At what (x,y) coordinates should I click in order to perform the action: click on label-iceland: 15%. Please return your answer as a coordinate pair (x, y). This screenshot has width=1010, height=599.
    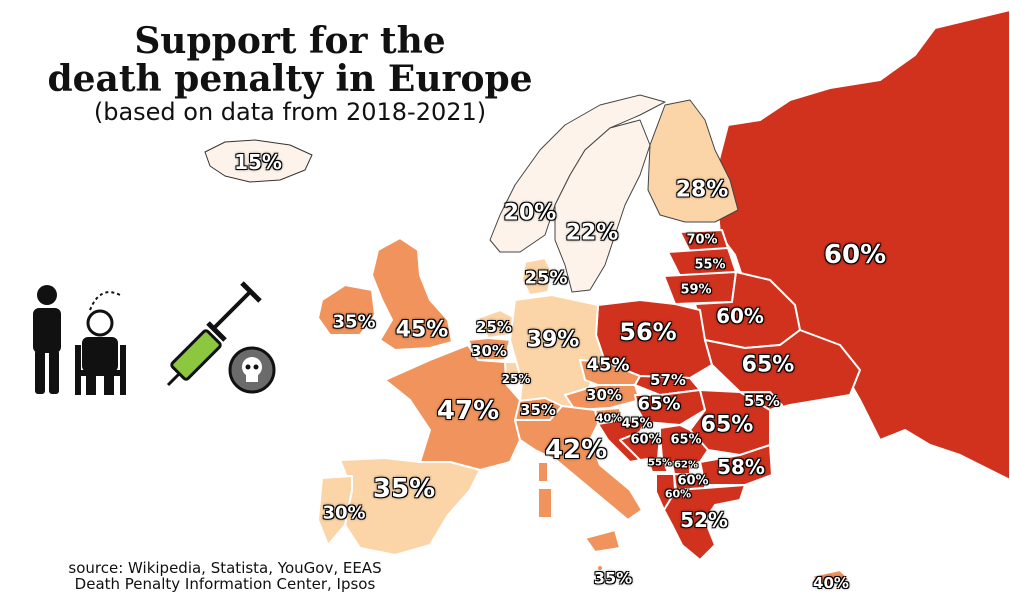
    Looking at the image, I should click on (258, 162).